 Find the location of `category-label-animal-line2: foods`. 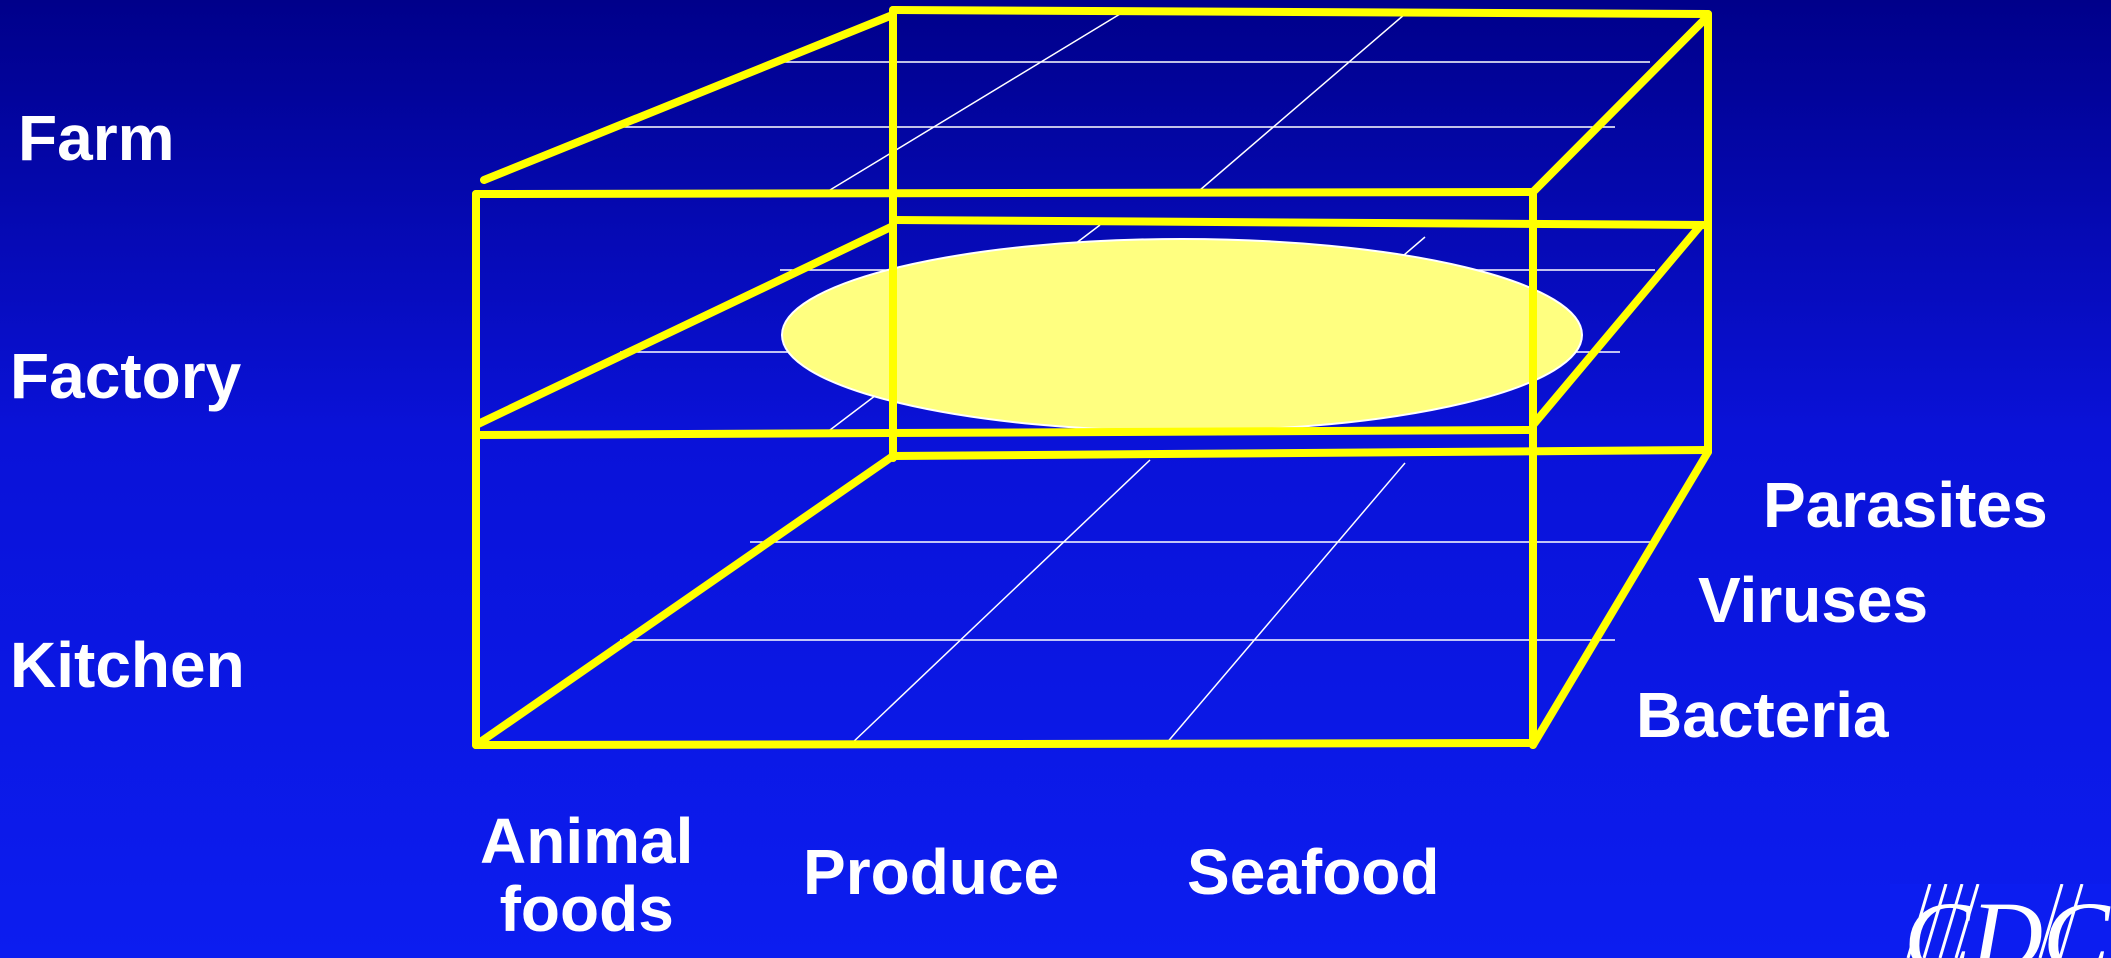

category-label-animal-line2: foods is located at coordinates (586, 908).